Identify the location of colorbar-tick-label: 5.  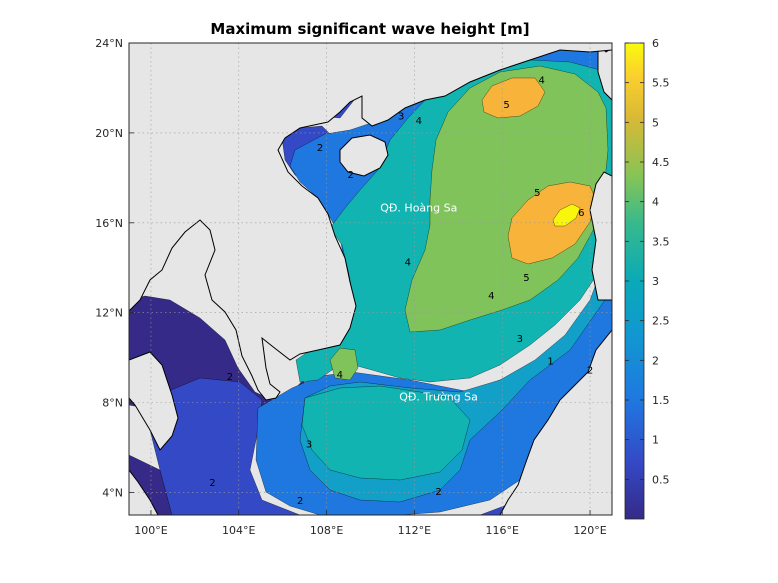
(655, 122).